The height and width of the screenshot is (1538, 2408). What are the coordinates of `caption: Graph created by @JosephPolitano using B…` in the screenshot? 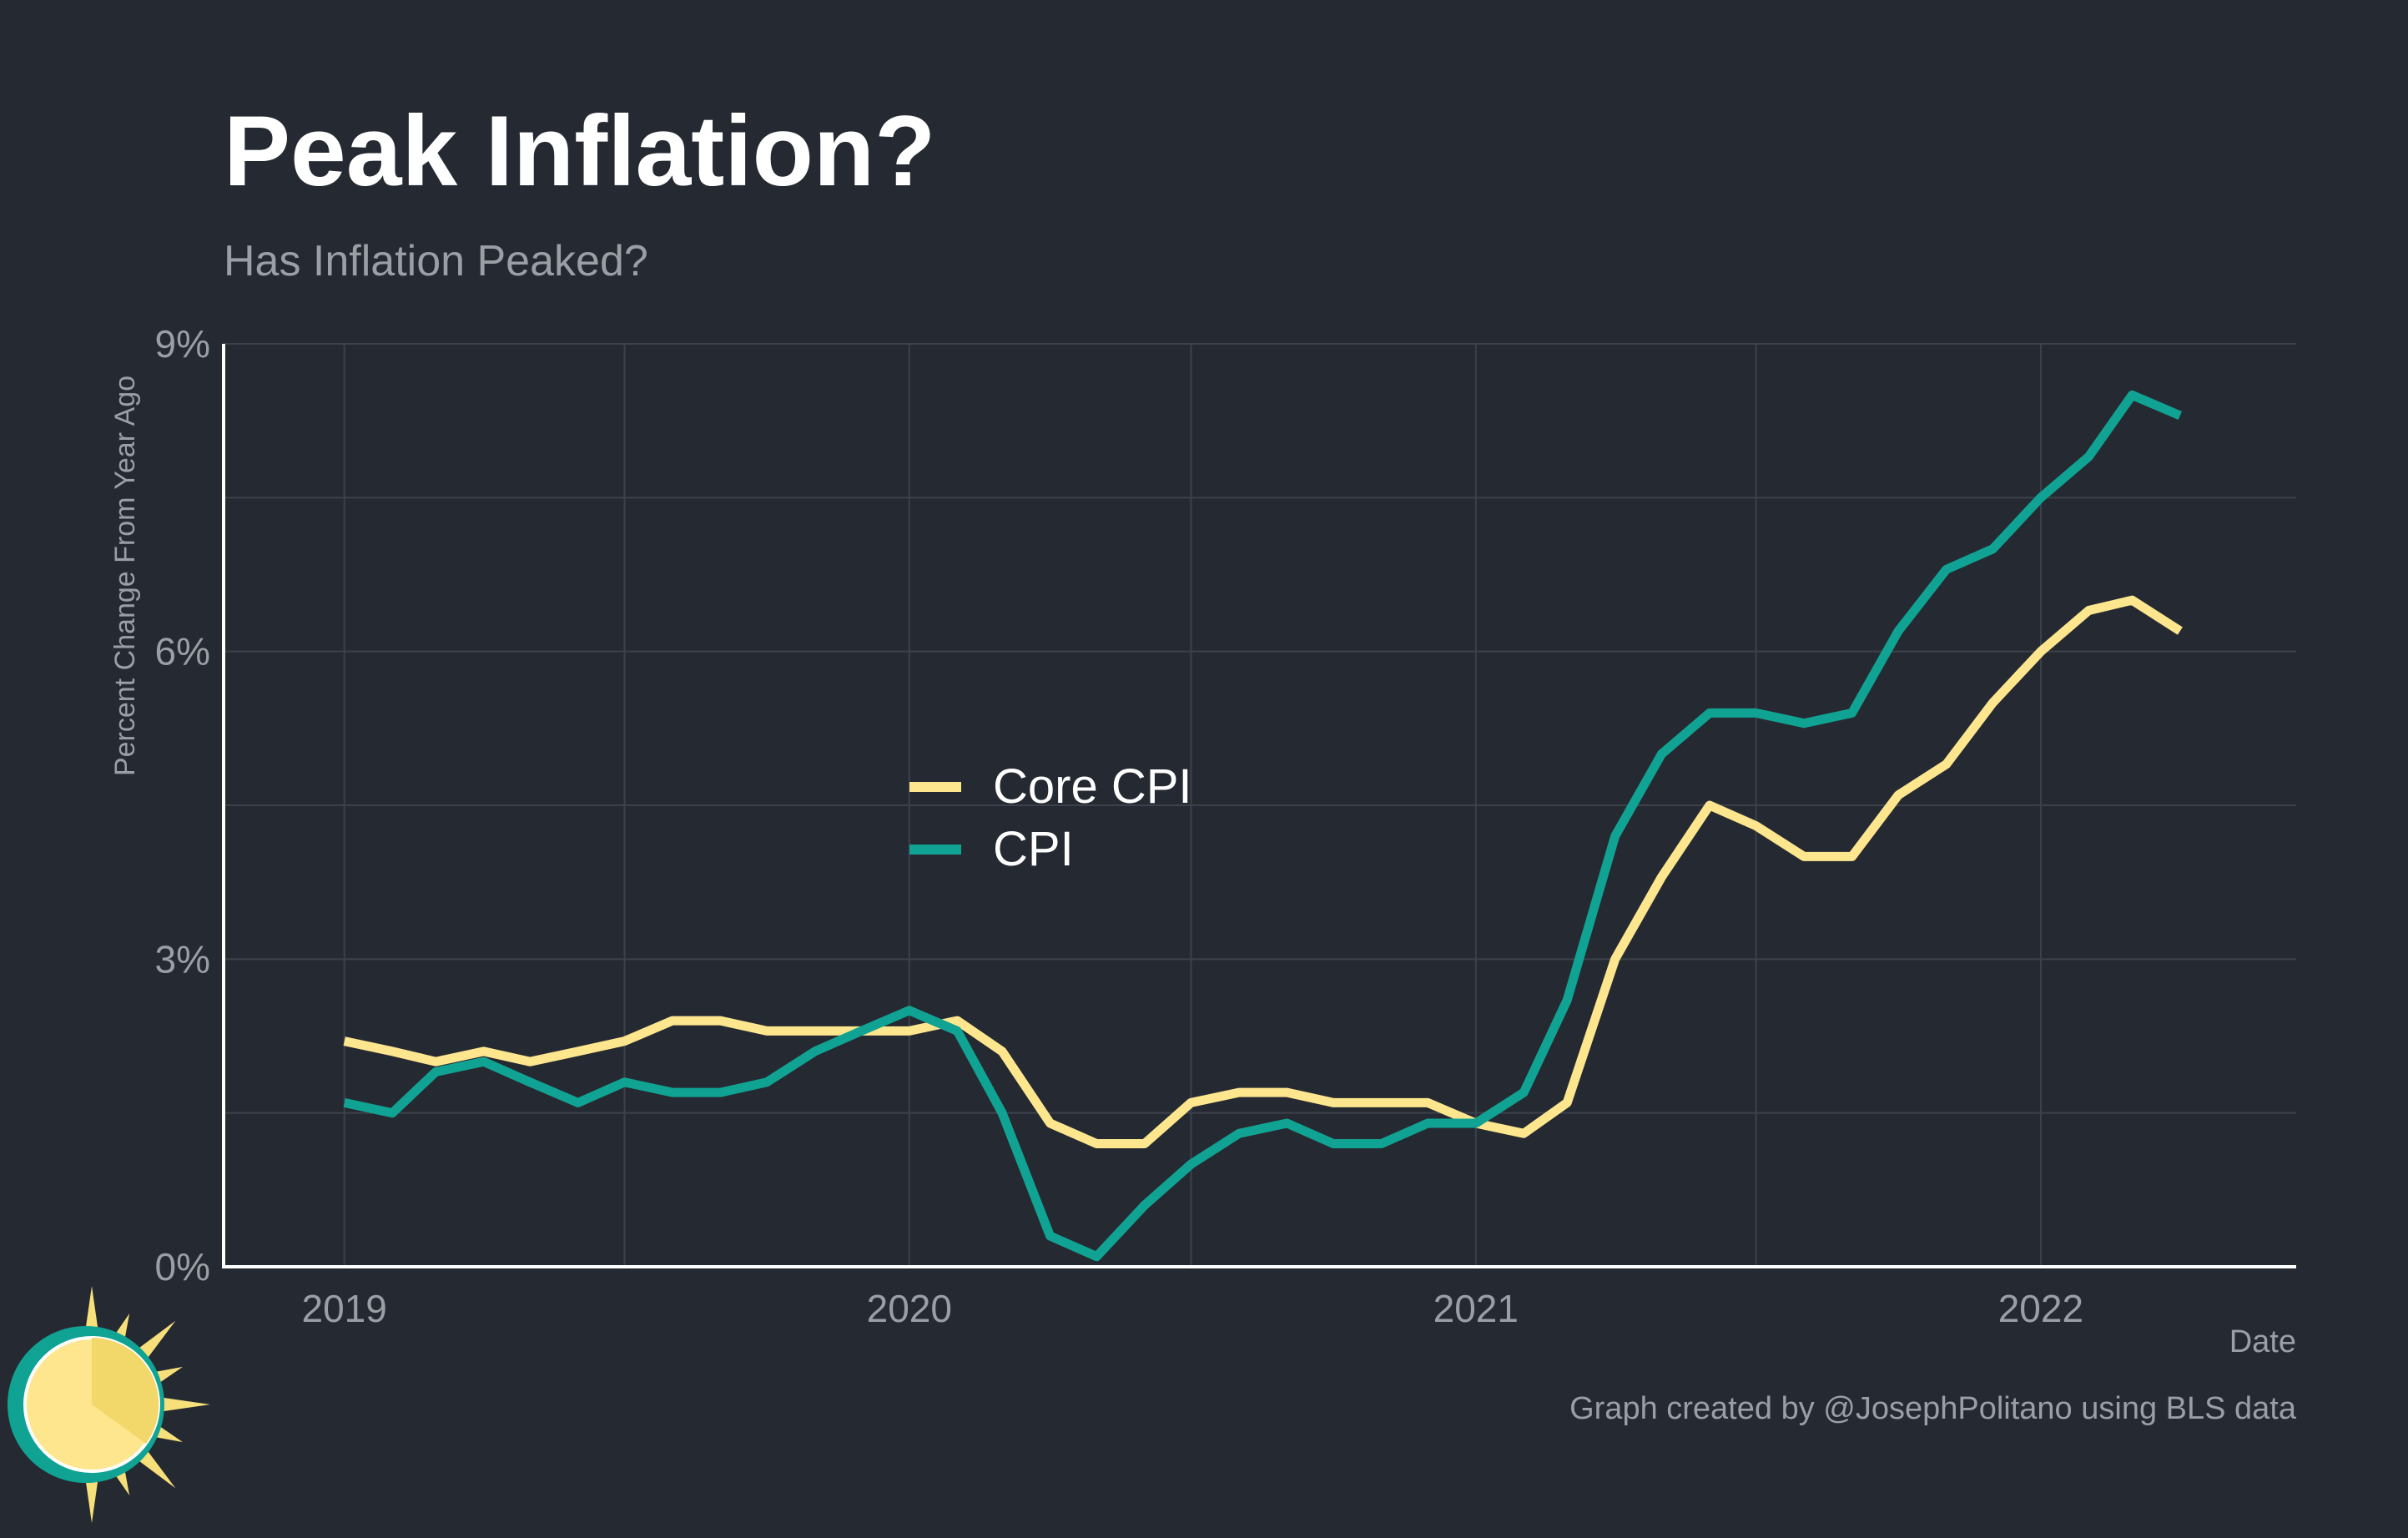 It's located at (1933, 1408).